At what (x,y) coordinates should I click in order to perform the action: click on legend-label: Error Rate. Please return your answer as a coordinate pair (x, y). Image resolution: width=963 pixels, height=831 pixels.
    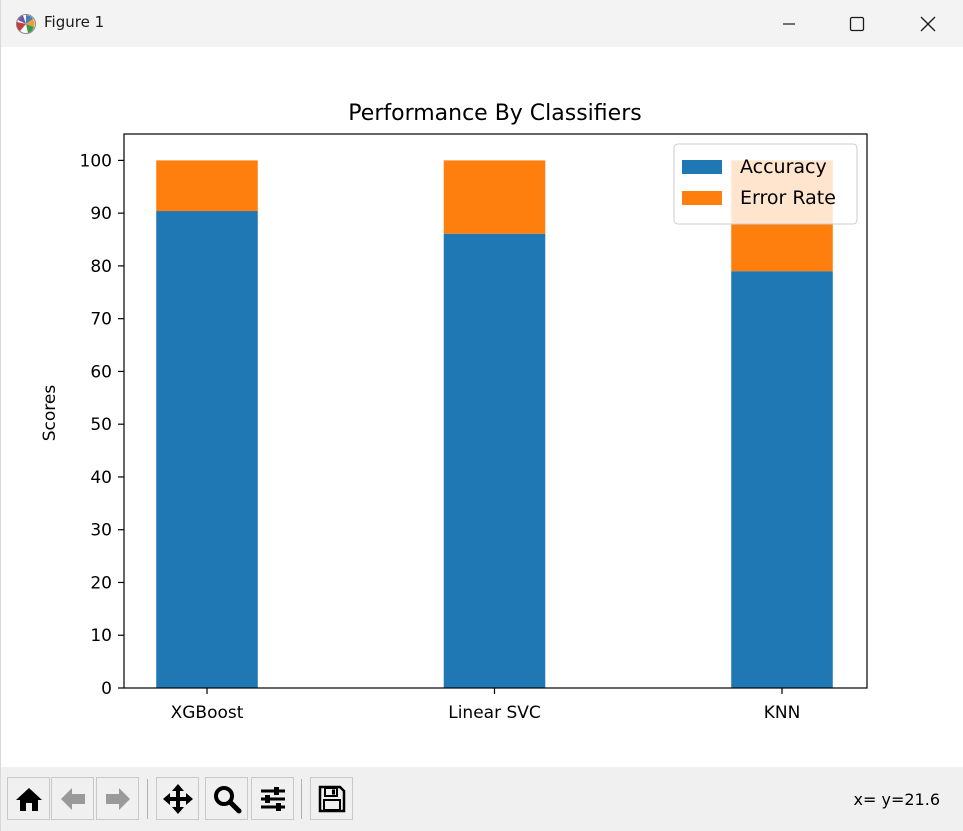
    Looking at the image, I should click on (788, 198).